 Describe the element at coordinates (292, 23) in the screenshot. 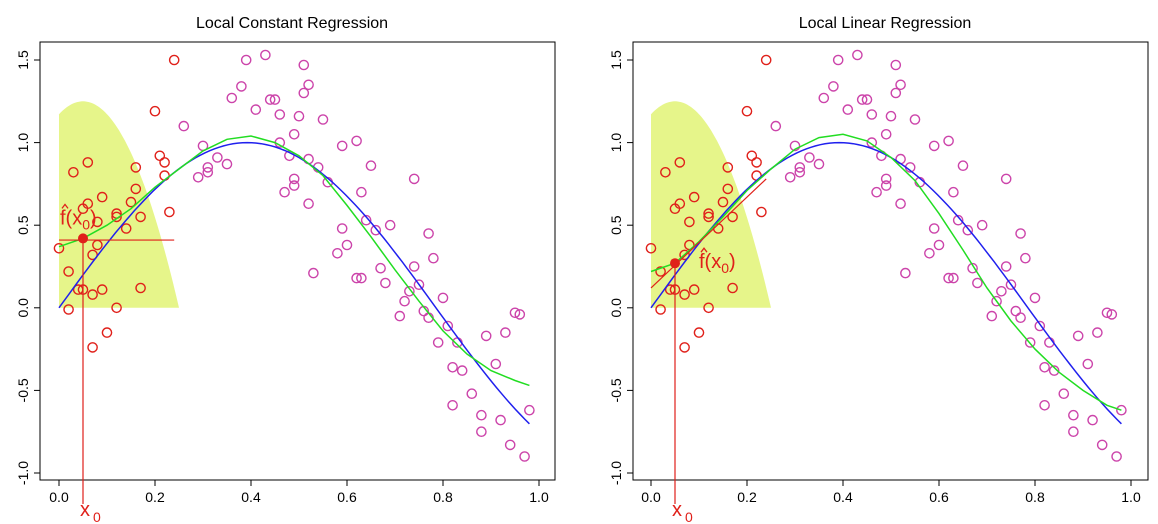

I see `chart-title: Local Constant Regression` at that location.